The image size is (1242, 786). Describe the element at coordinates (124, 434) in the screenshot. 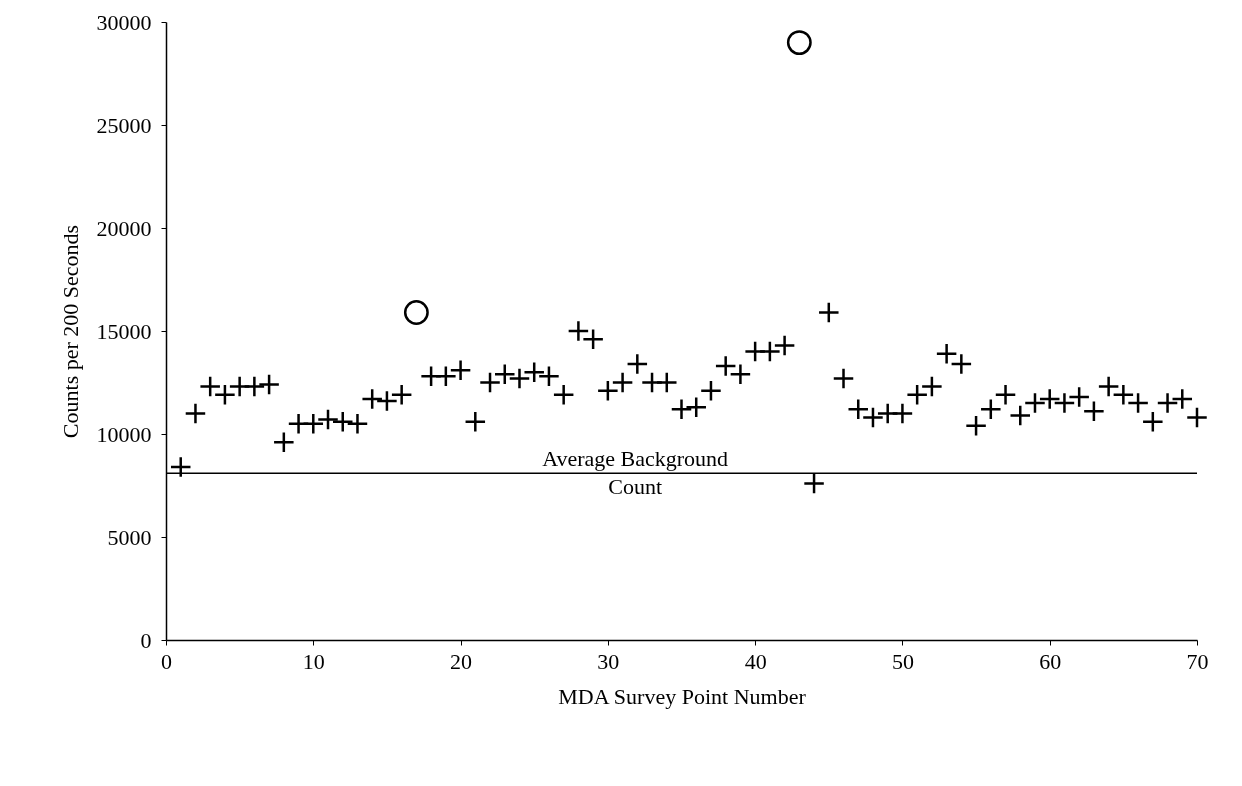

I see `y-tick-label: 10000` at that location.